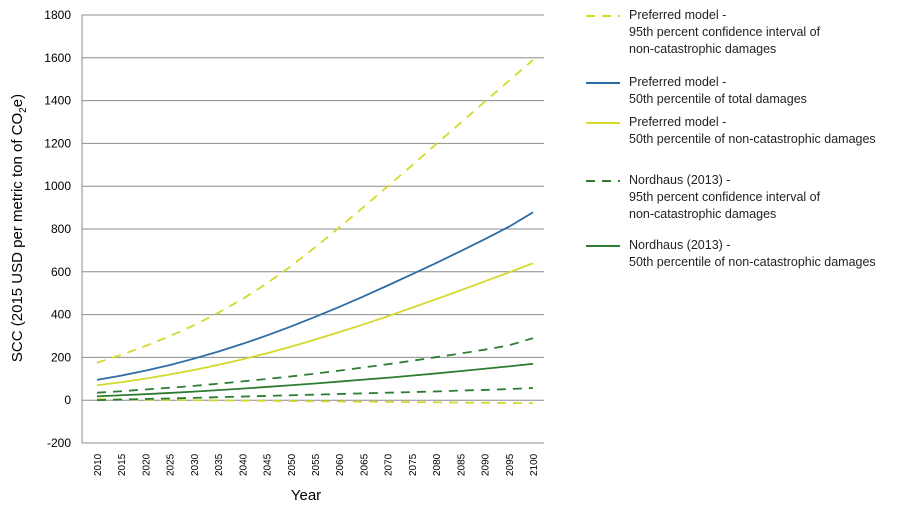 This screenshot has height=508, width=924. I want to click on x-tick-label: 2010, so click(98, 464).